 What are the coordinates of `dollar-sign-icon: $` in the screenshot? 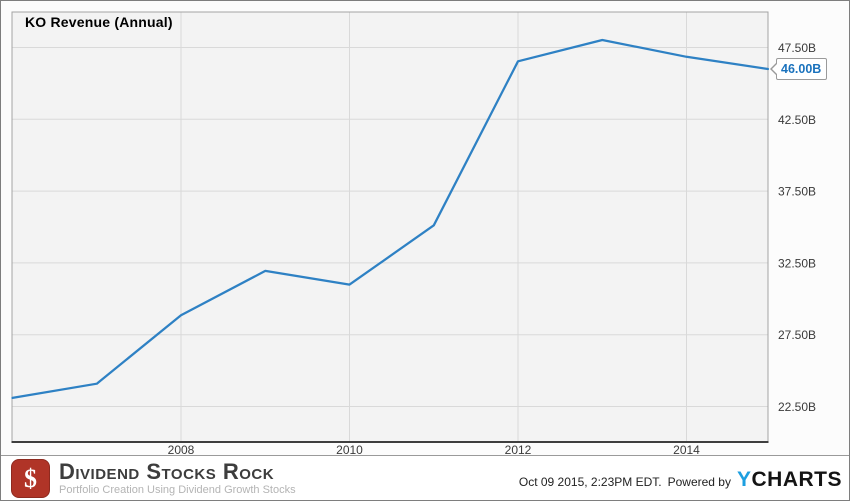 It's located at (30, 478).